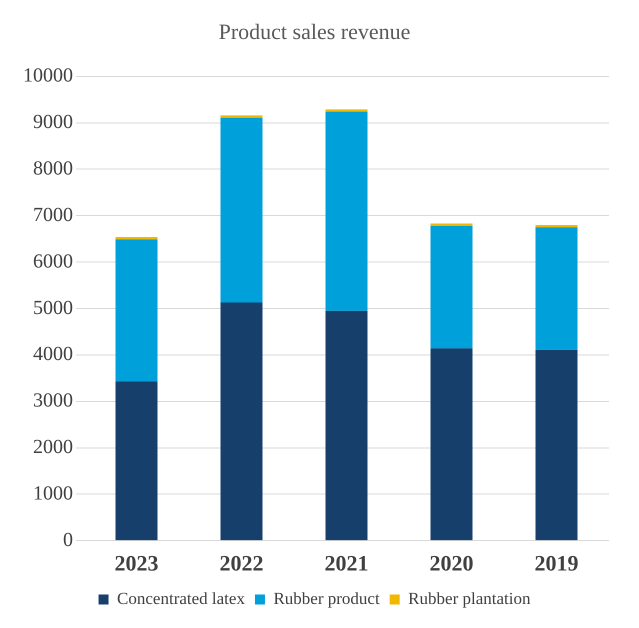 Image resolution: width=639 pixels, height=628 pixels. I want to click on chart-title: Product sales revenue, so click(314, 31).